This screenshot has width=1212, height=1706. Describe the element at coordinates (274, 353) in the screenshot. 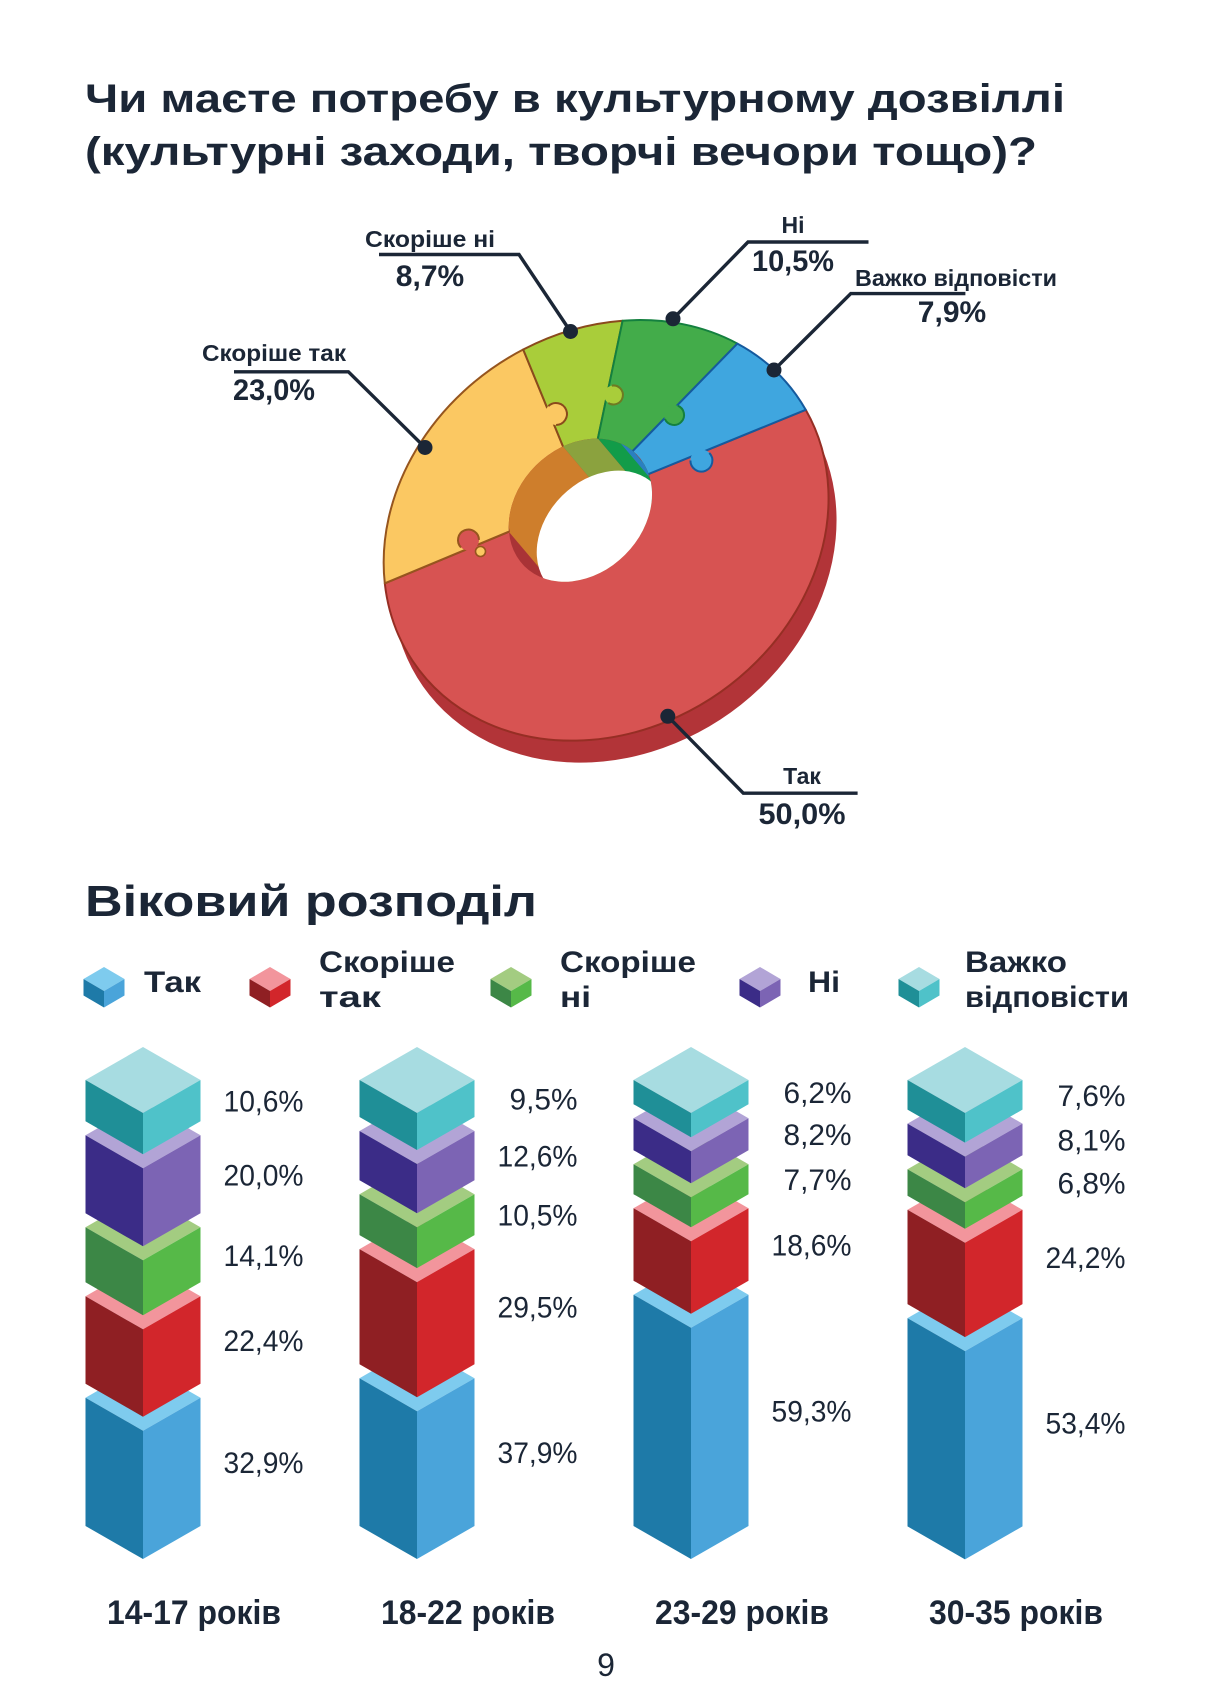

I see `svg-text: Скоріше так` at that location.